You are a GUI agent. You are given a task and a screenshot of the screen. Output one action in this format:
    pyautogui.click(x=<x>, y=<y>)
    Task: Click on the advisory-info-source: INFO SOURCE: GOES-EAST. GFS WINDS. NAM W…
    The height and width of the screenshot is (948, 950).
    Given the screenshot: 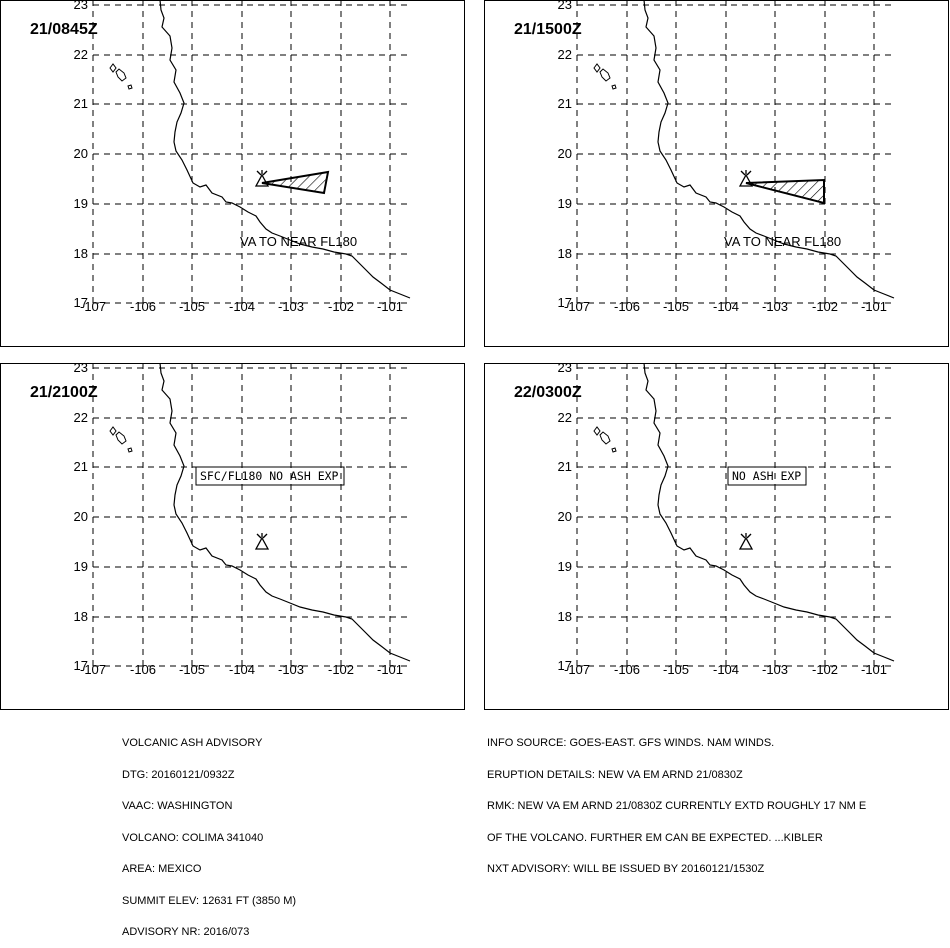 What is the action you would take?
    pyautogui.click(x=631, y=743)
    